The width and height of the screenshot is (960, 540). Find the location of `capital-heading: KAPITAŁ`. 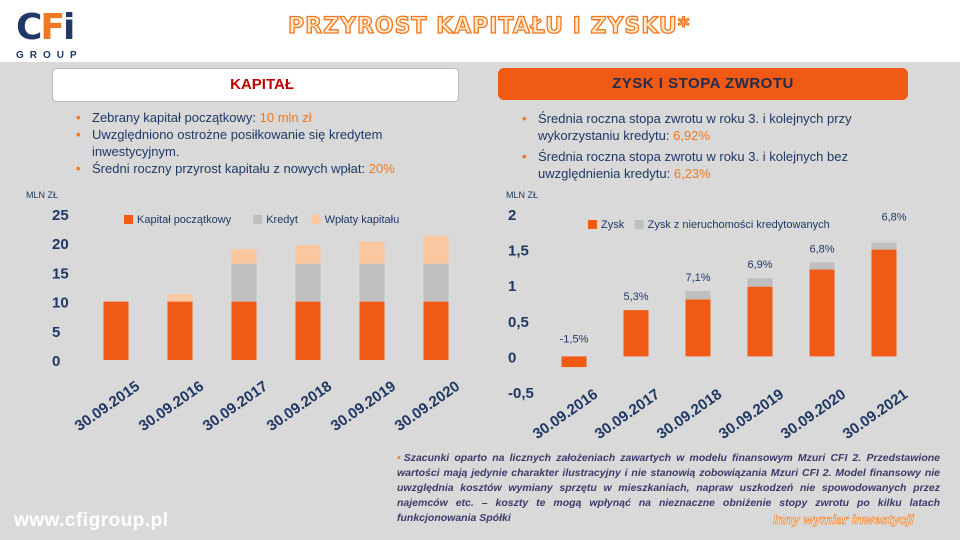

capital-heading: KAPITAŁ is located at coordinates (262, 84).